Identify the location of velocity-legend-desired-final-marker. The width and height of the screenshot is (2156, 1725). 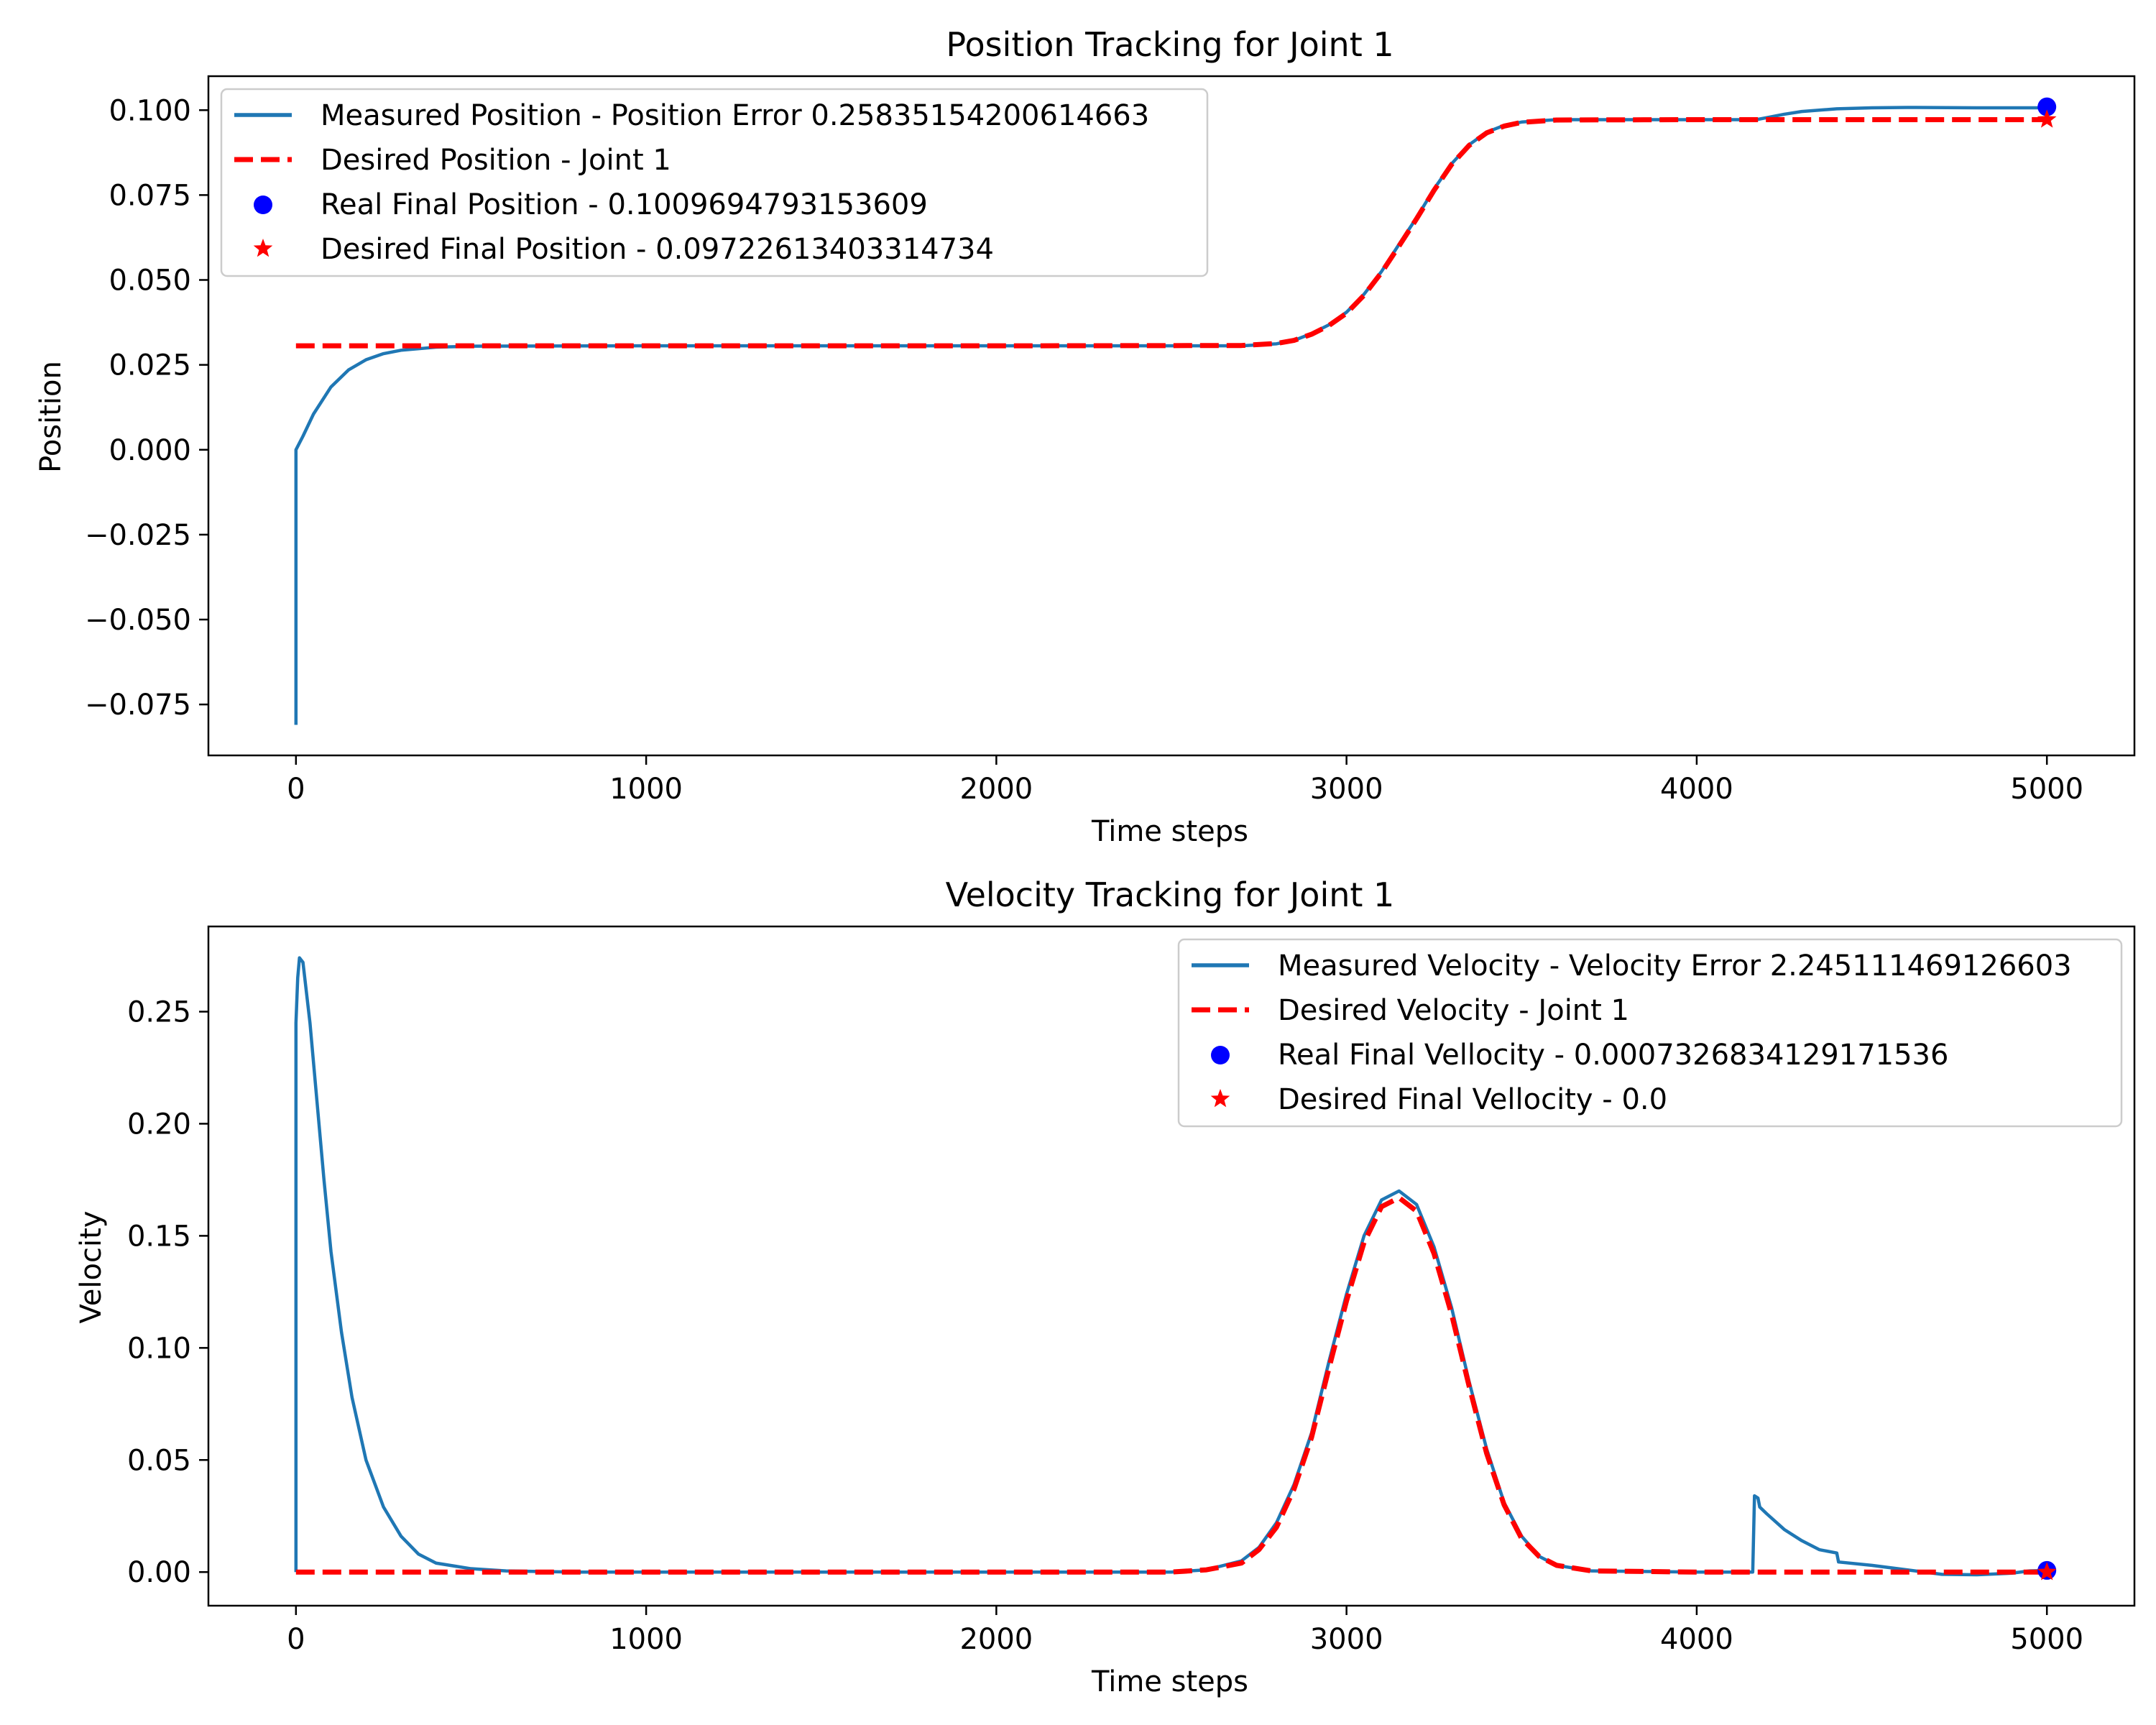
(1220, 1098).